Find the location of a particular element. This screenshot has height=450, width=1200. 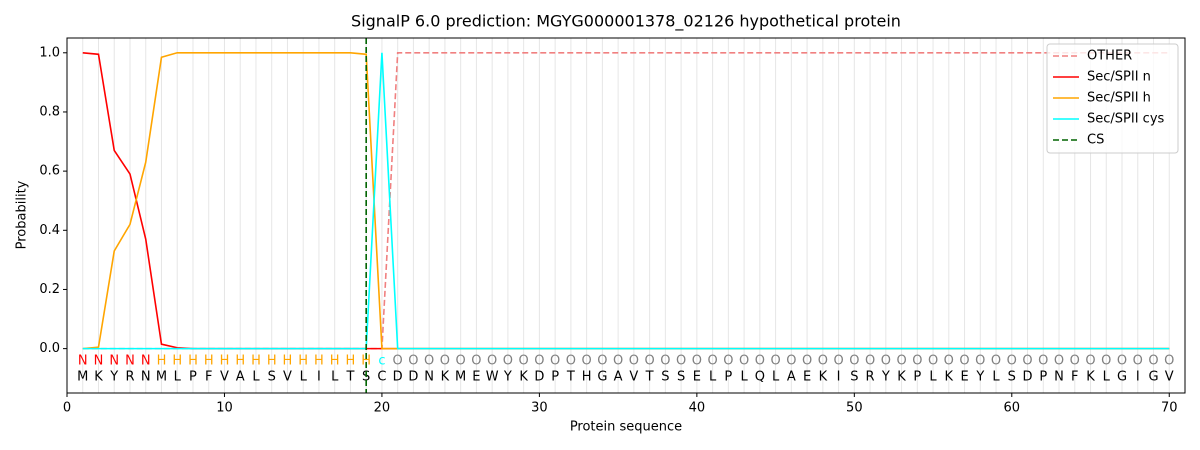

y-tick-label: 0.4 is located at coordinates (49, 230).